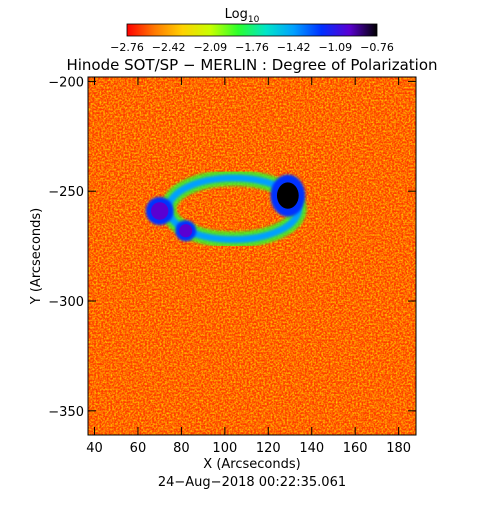 This screenshot has width=503, height=512. Describe the element at coordinates (251, 464) in the screenshot. I see `x-axis-label: X (Arcseconds)` at that location.